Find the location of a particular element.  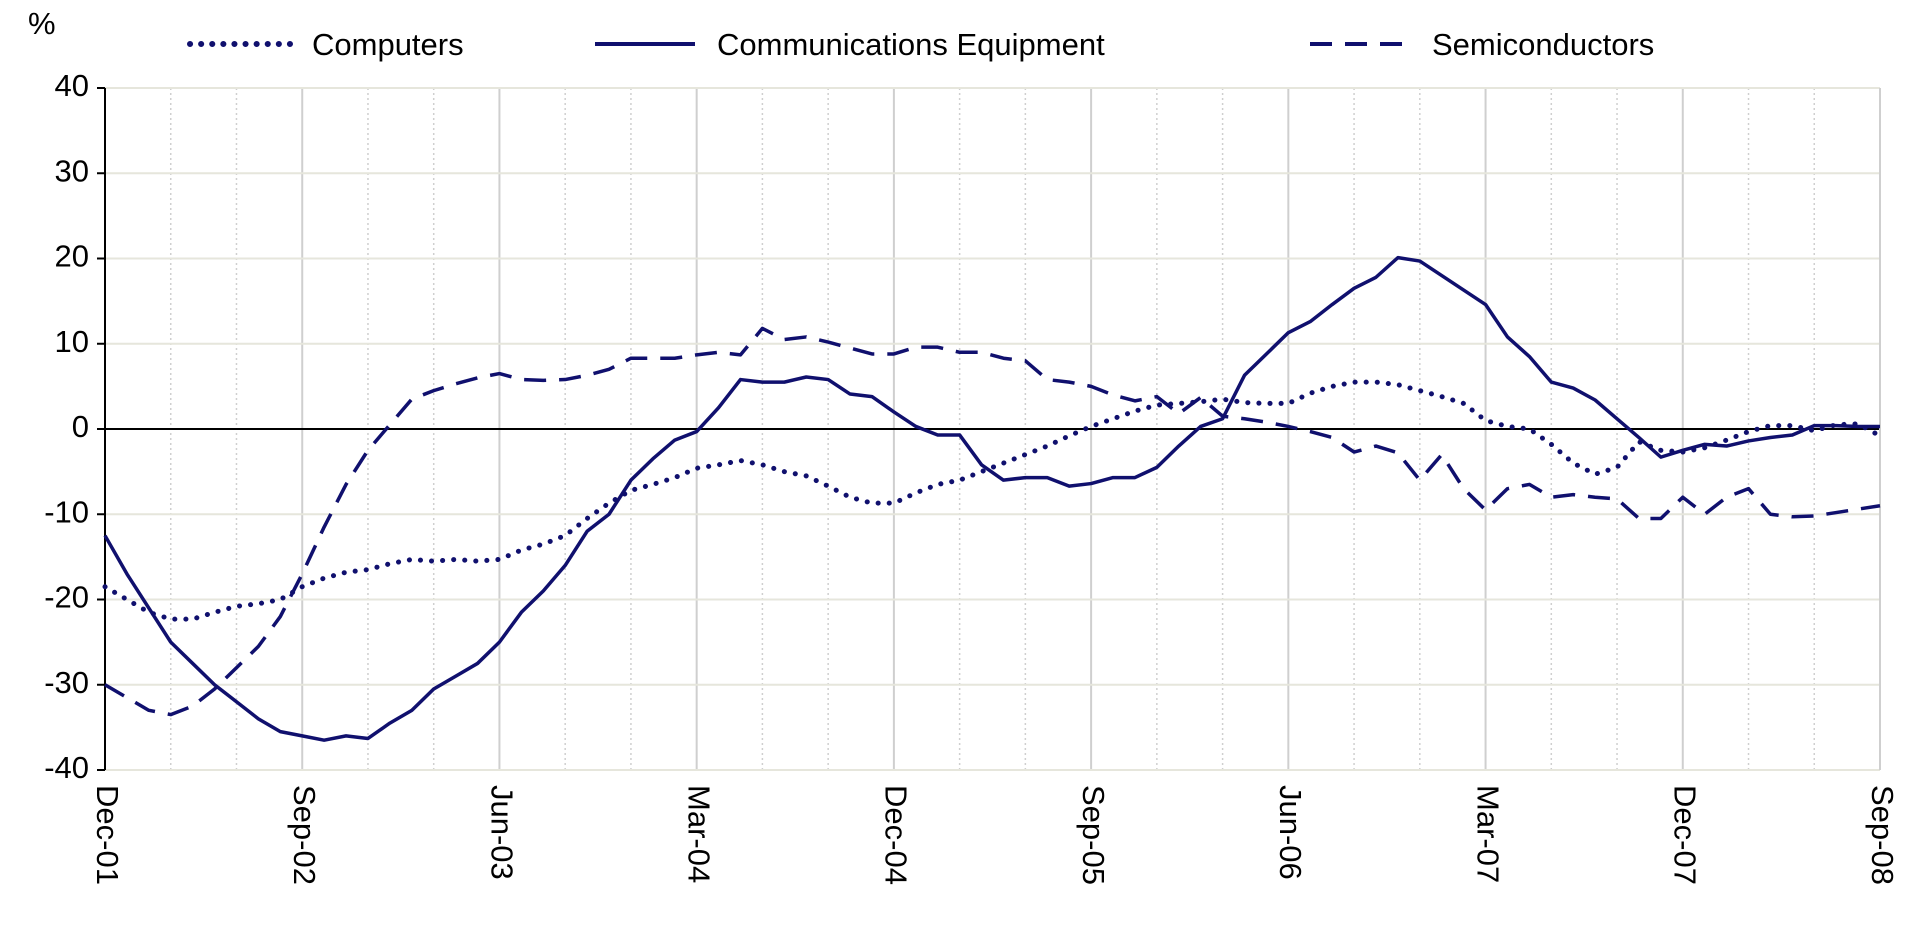

y-tick-label: -30 is located at coordinates (66, 682).